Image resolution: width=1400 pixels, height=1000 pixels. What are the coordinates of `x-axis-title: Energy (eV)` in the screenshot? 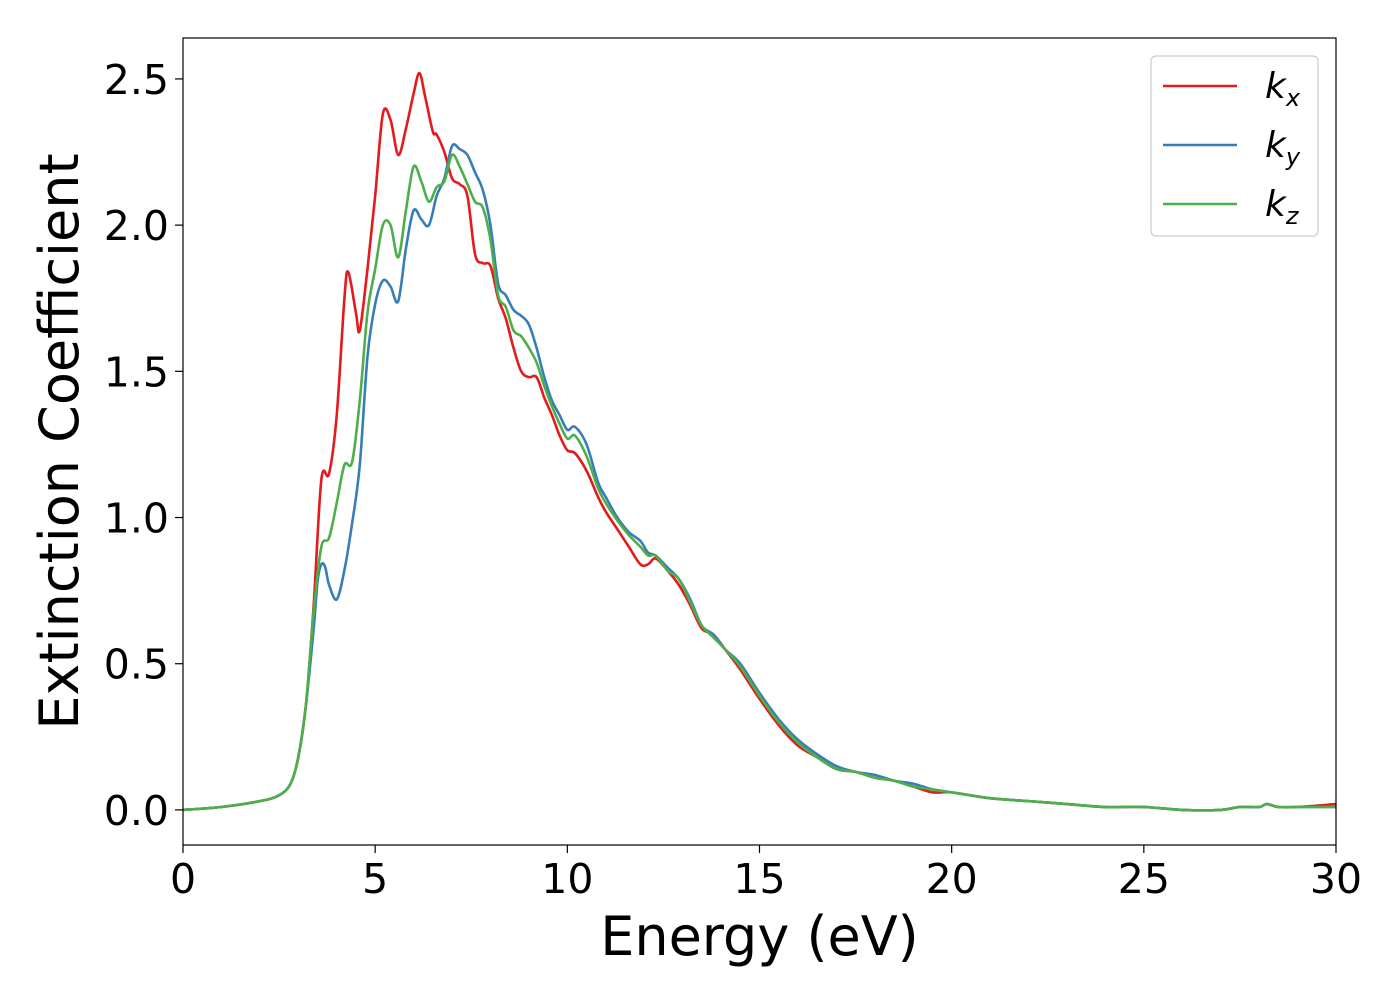 It's located at (759, 936).